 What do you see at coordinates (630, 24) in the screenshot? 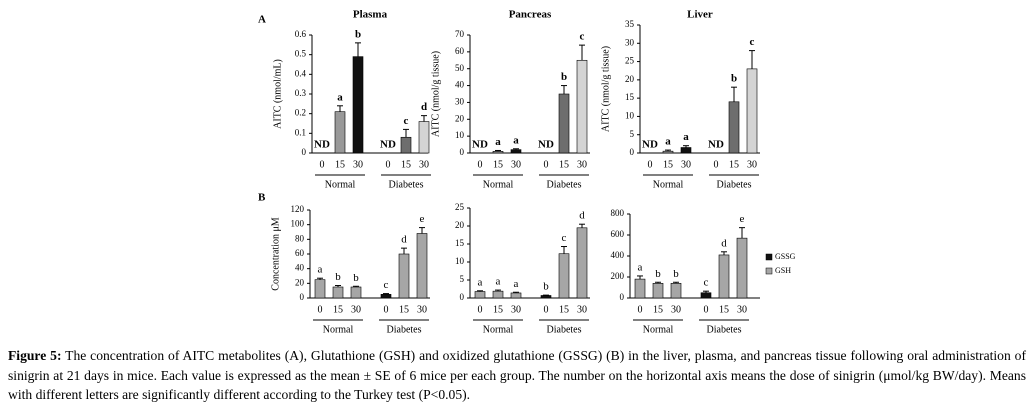
I see `y-tick-label: 35` at bounding box center [630, 24].